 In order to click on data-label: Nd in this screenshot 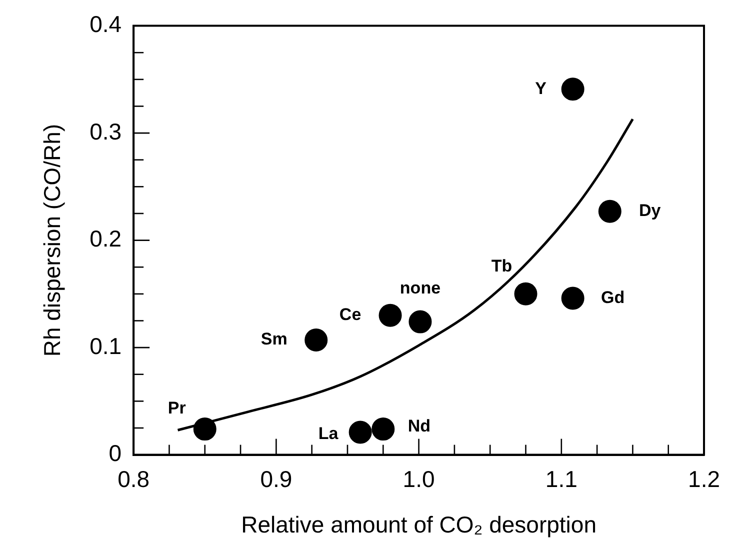, I will do `click(419, 426)`.